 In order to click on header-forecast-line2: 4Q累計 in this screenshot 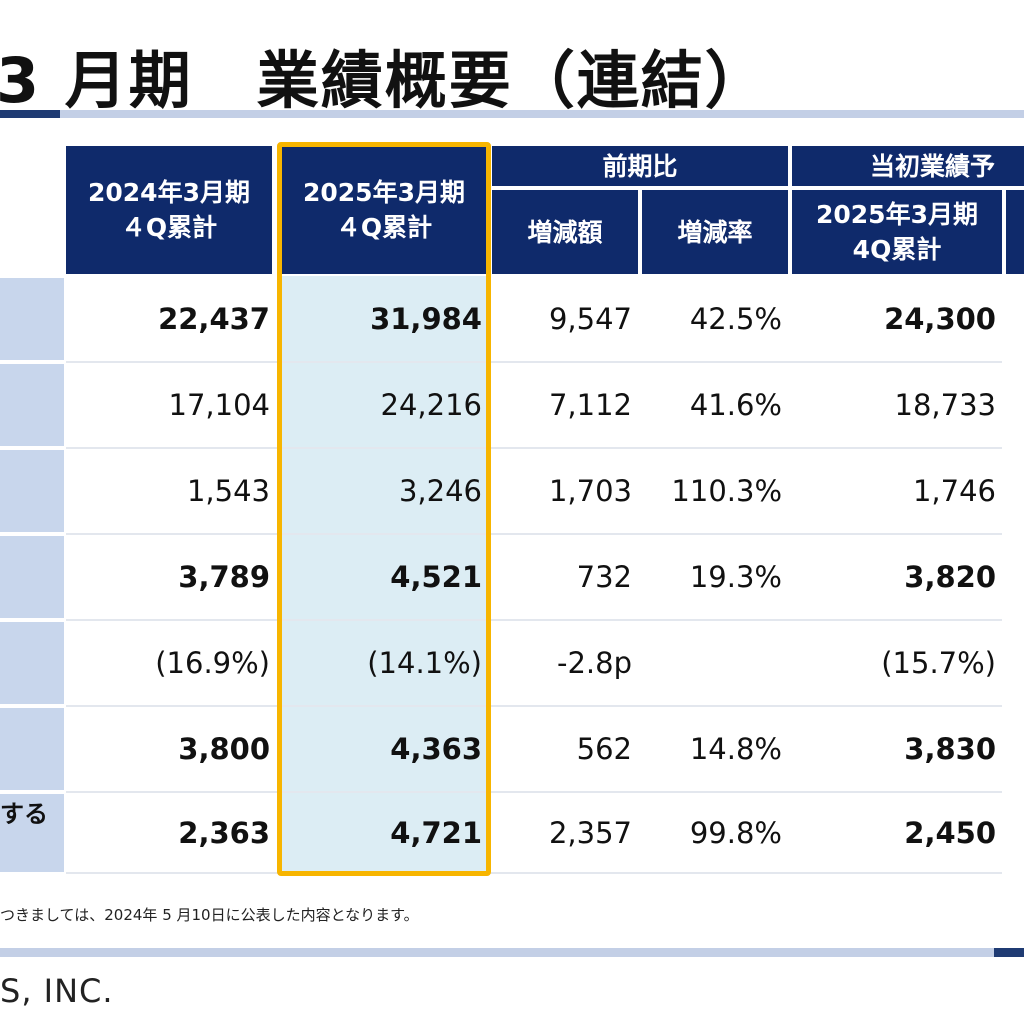, I will do `click(897, 249)`.